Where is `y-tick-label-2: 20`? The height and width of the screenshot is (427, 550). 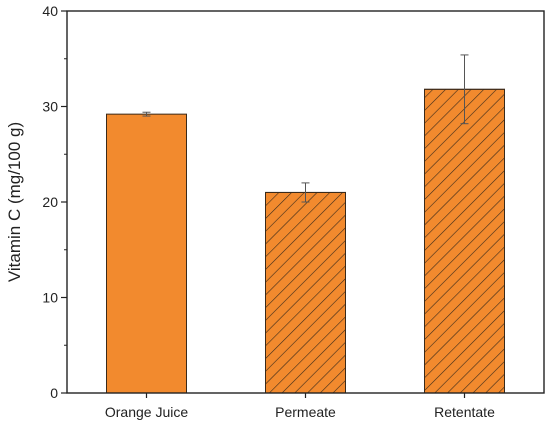 y-tick-label-2: 20 is located at coordinates (50, 202).